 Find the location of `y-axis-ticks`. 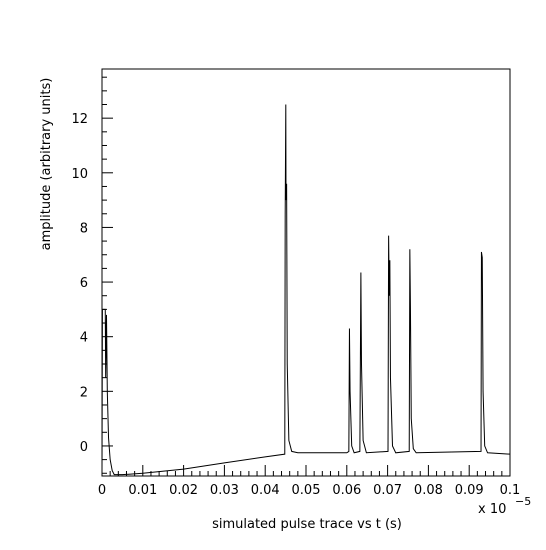

y-axis-ticks is located at coordinates (107, 275).